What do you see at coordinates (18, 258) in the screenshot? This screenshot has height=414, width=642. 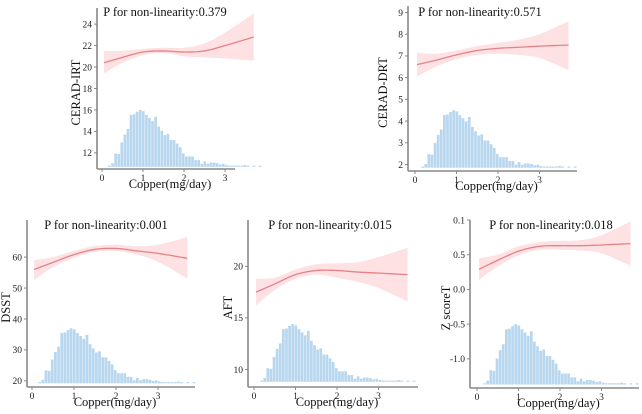 I see `y-tick-label: 60` at bounding box center [18, 258].